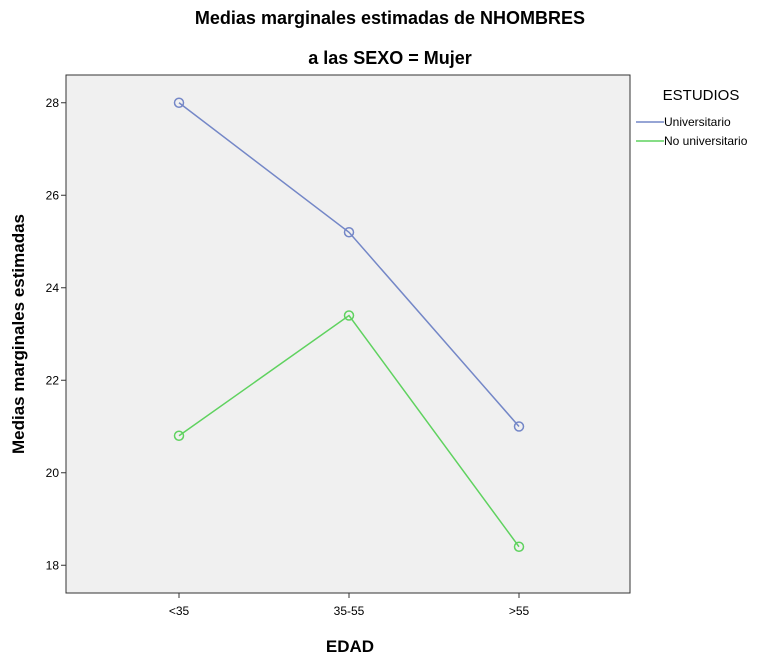 The height and width of the screenshot is (655, 770). What do you see at coordinates (390, 18) in the screenshot?
I see `chart-title: Medias marginales estimadas de NHOMBRES` at bounding box center [390, 18].